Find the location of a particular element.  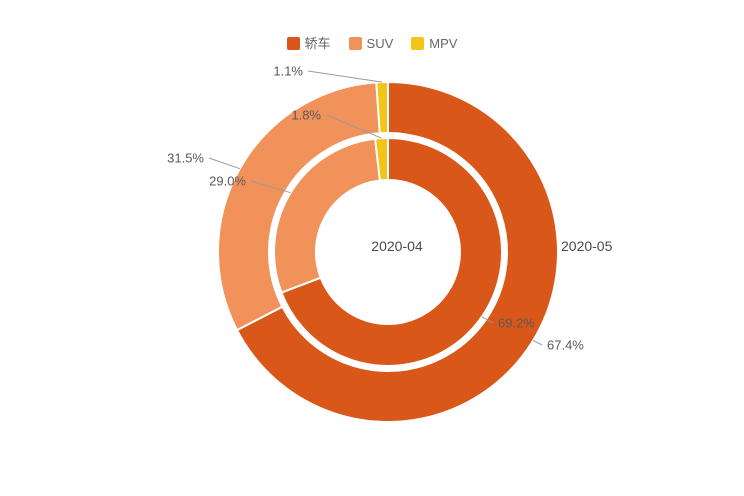

legend-label-sedan: 轿车 is located at coordinates (317, 43).